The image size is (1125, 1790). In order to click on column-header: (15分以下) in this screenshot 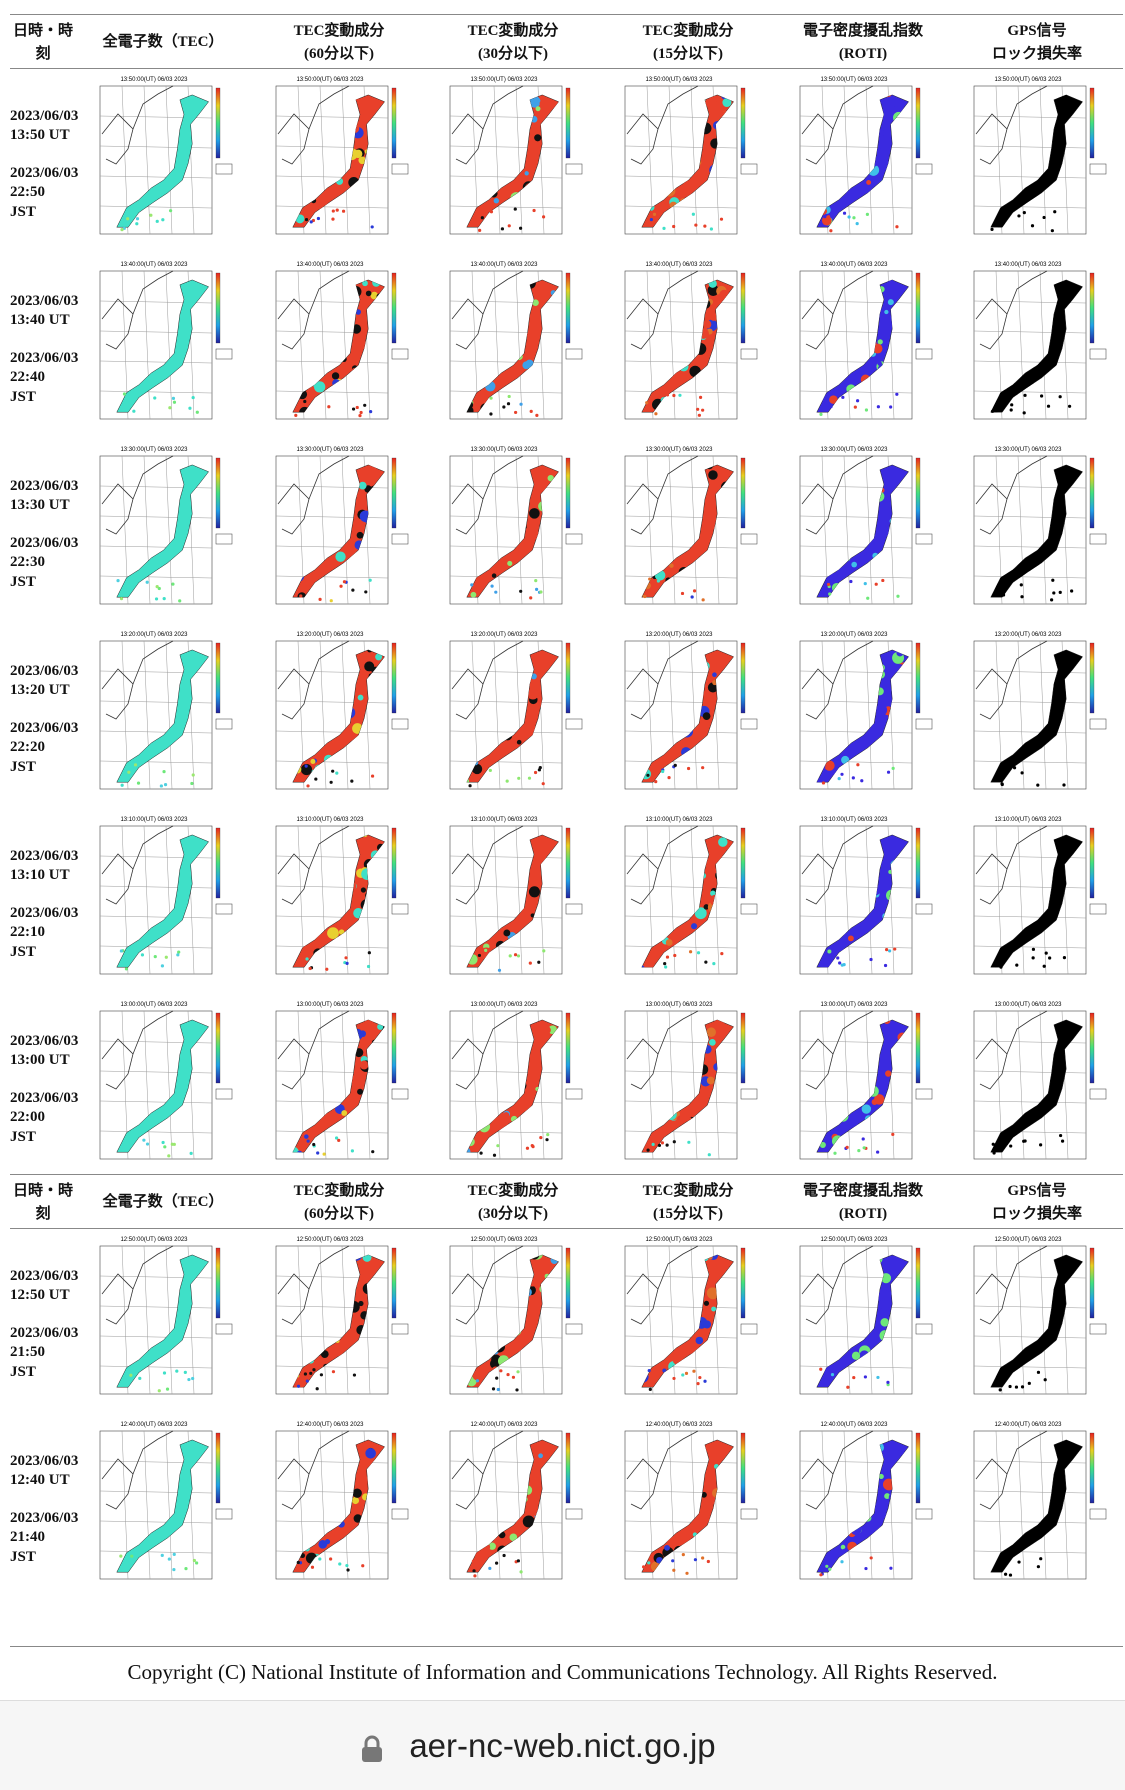, I will do `click(688, 54)`.